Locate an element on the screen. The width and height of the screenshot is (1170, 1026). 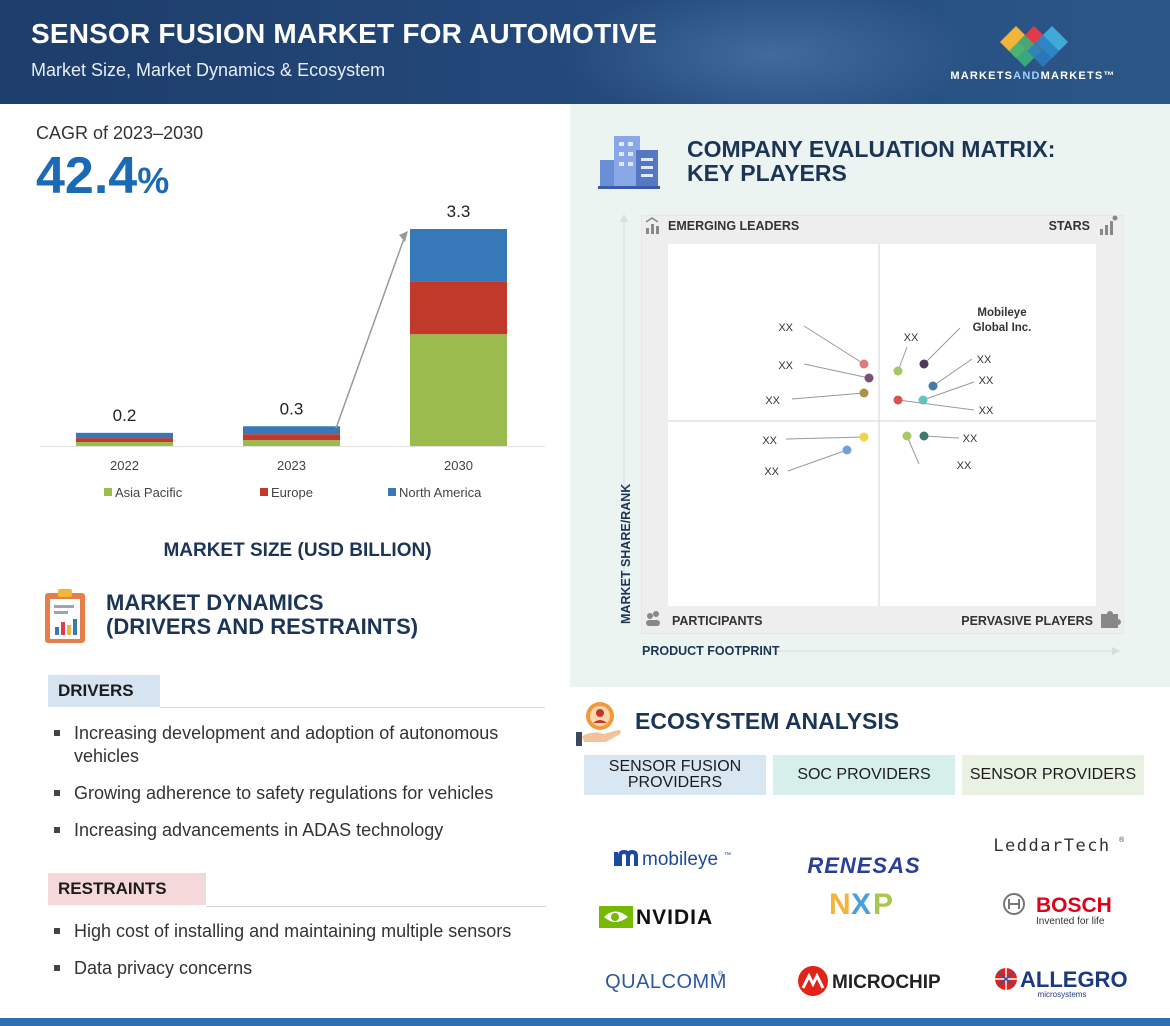
microchip-logo-graphic: MICROCHIP is located at coordinates (869, 981).